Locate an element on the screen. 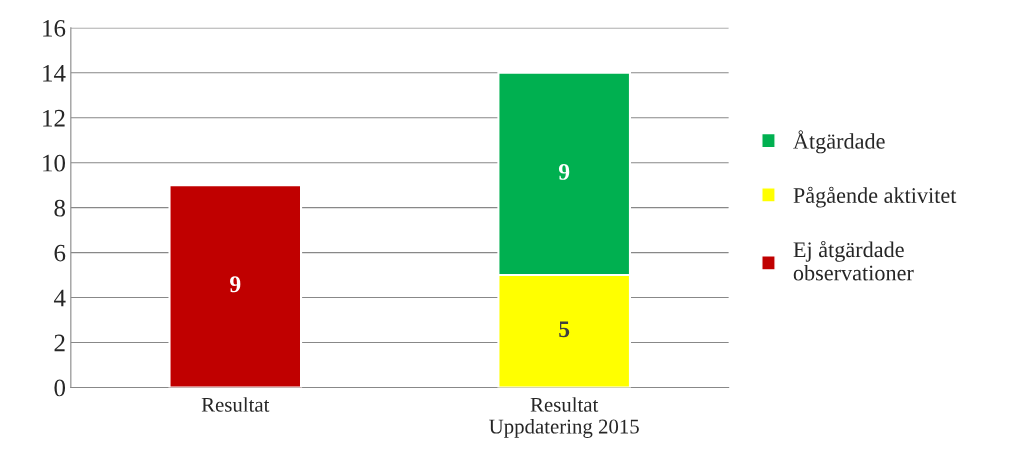  y-tick-label: 14 is located at coordinates (54, 73).